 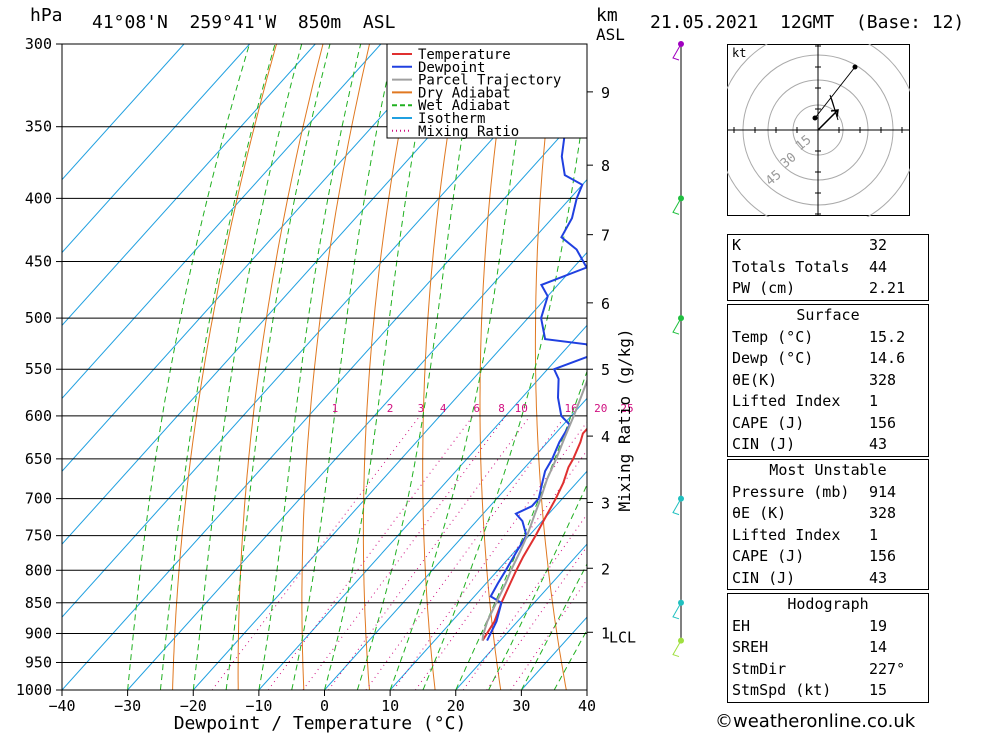 What do you see at coordinates (521, 408) in the screenshot?
I see `mixing-ratio-label: 10` at bounding box center [521, 408].